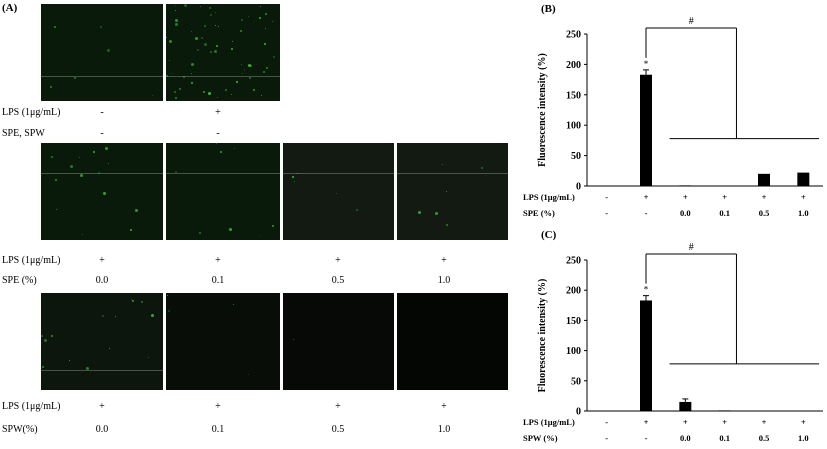  Describe the element at coordinates (31, 112) in the screenshot. I see `row1-lps-label: LPS (1μg/mL)` at that location.